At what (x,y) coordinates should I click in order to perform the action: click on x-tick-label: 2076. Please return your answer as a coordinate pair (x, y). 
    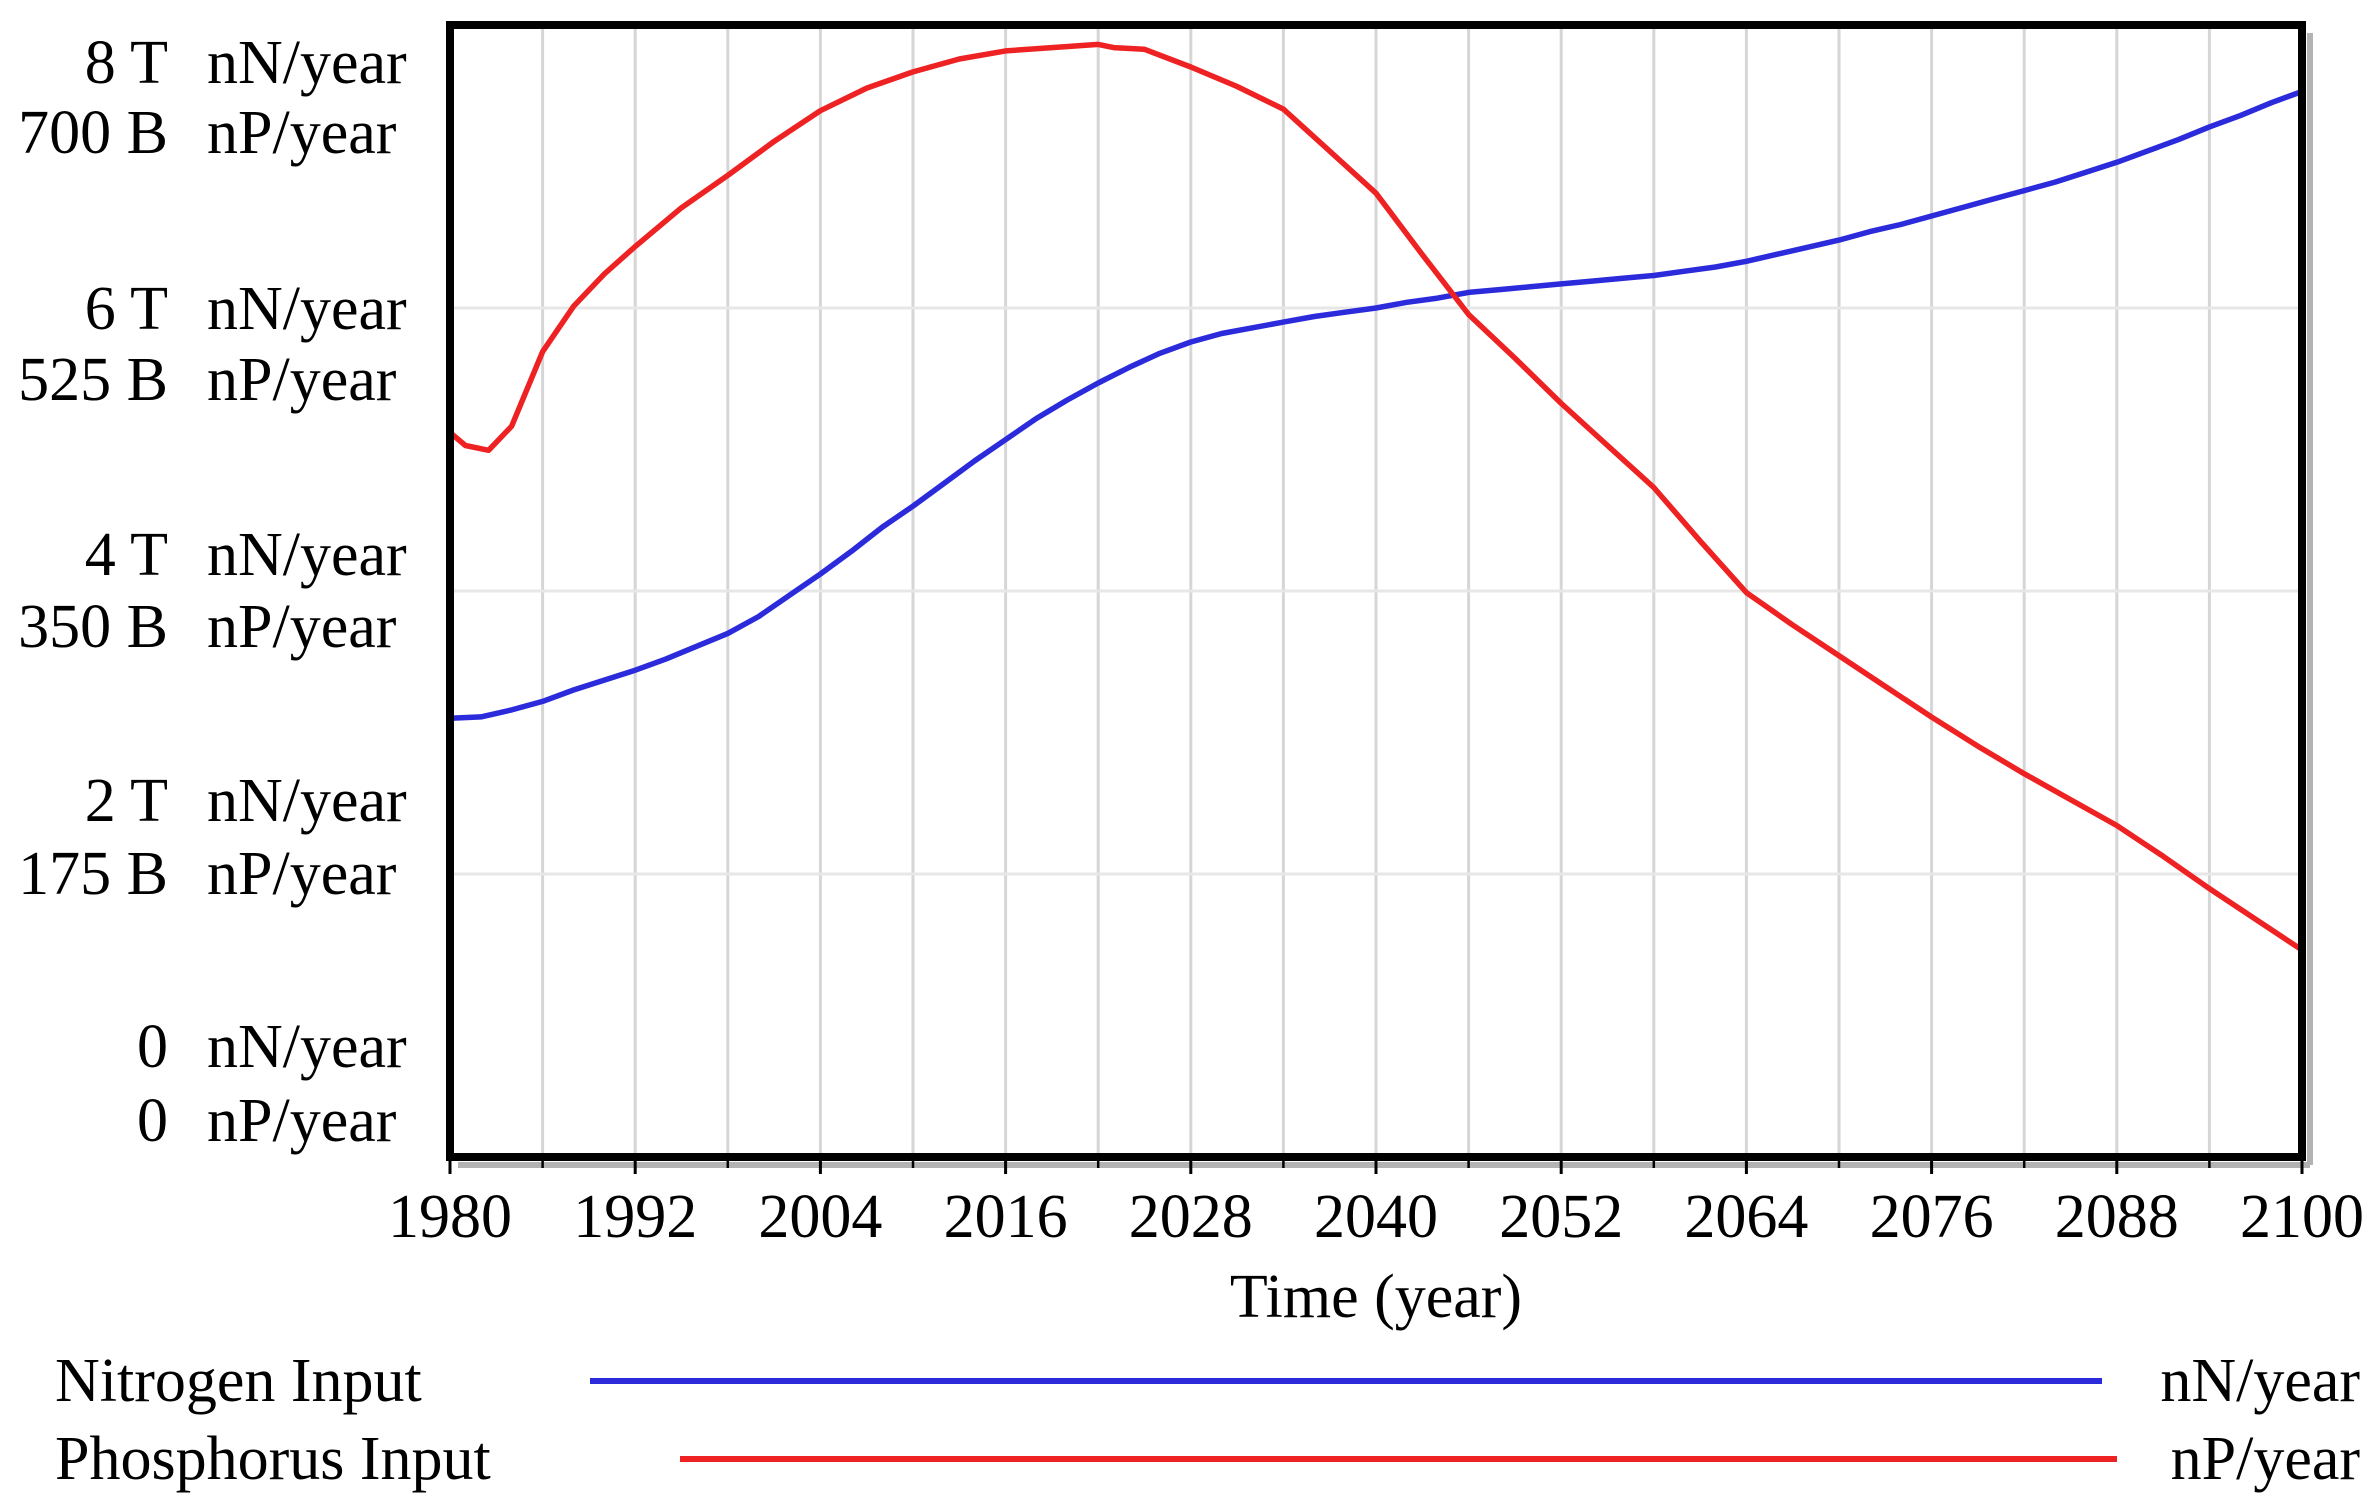
    Looking at the image, I should click on (1932, 1217).